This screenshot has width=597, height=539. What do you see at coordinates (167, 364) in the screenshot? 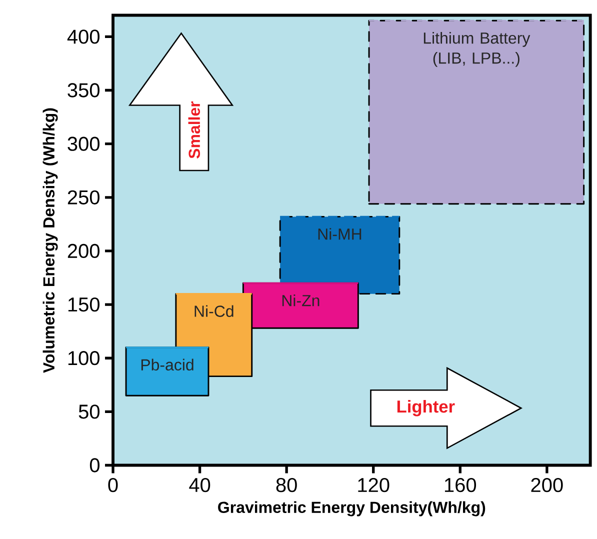
I see `series-label: Pb-acid` at bounding box center [167, 364].